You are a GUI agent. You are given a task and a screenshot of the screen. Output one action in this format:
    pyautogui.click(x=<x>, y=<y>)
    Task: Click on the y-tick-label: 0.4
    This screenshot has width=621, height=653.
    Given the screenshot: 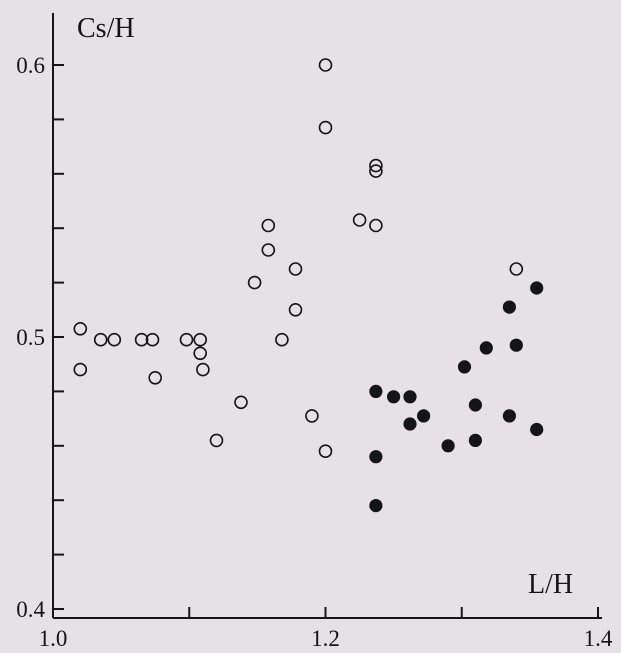 What is the action you would take?
    pyautogui.click(x=30, y=609)
    